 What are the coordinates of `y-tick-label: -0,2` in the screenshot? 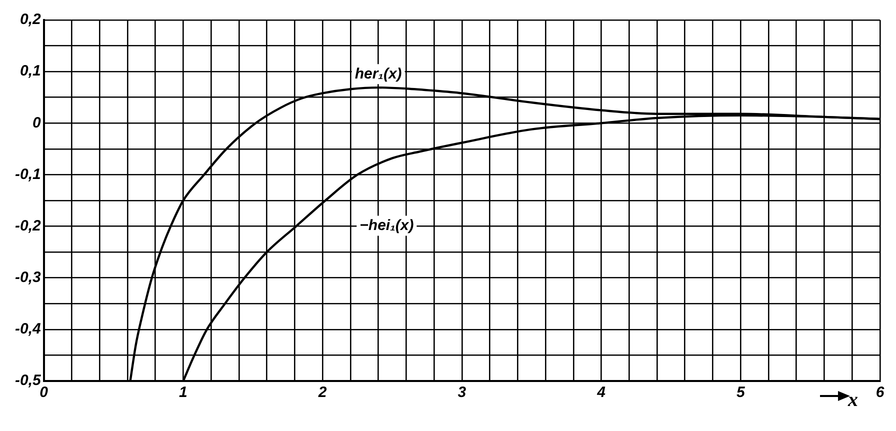 It's located at (28, 225).